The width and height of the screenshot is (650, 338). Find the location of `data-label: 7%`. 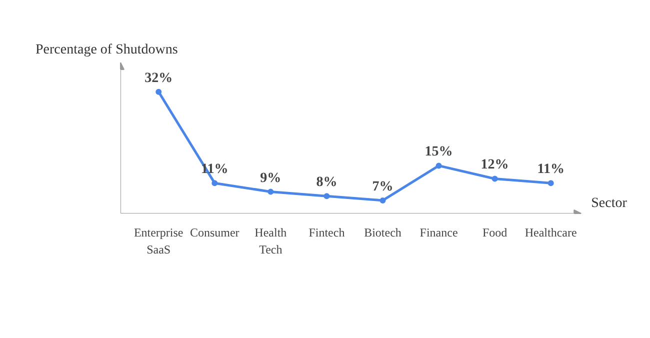

data-label: 7% is located at coordinates (383, 186).